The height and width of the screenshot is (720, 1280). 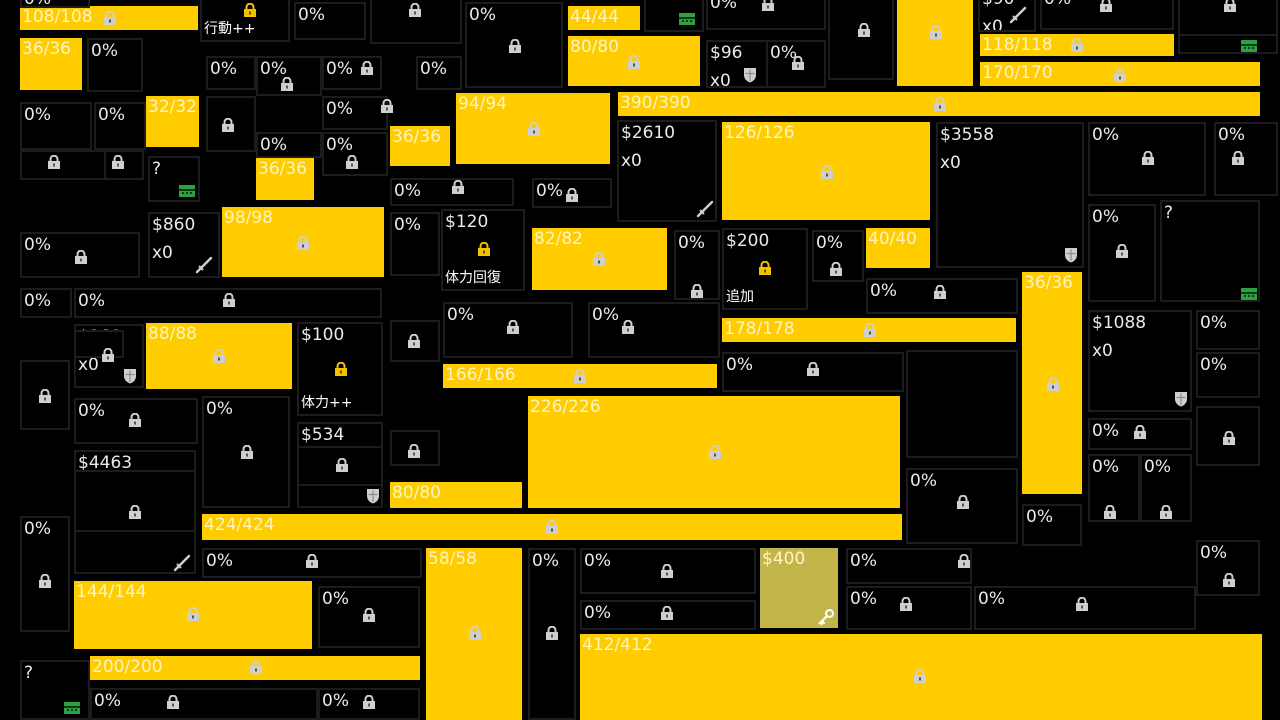 I want to click on tile-label: $120, so click(x=467, y=222).